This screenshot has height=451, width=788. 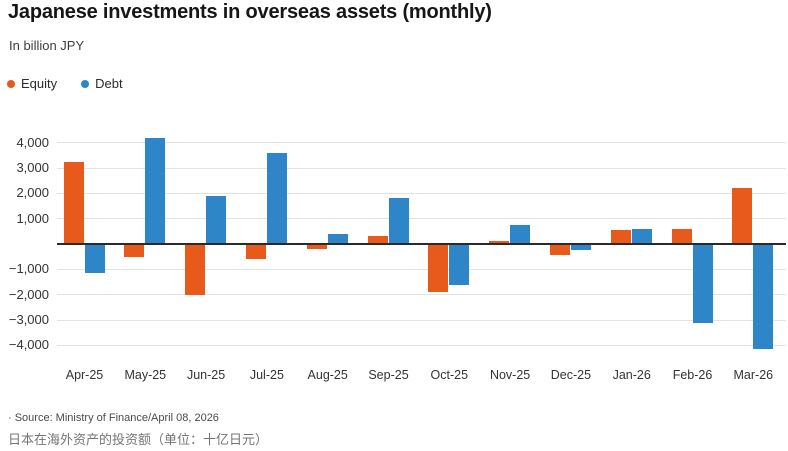 I want to click on y-axis-label: −3,000, so click(x=28, y=319).